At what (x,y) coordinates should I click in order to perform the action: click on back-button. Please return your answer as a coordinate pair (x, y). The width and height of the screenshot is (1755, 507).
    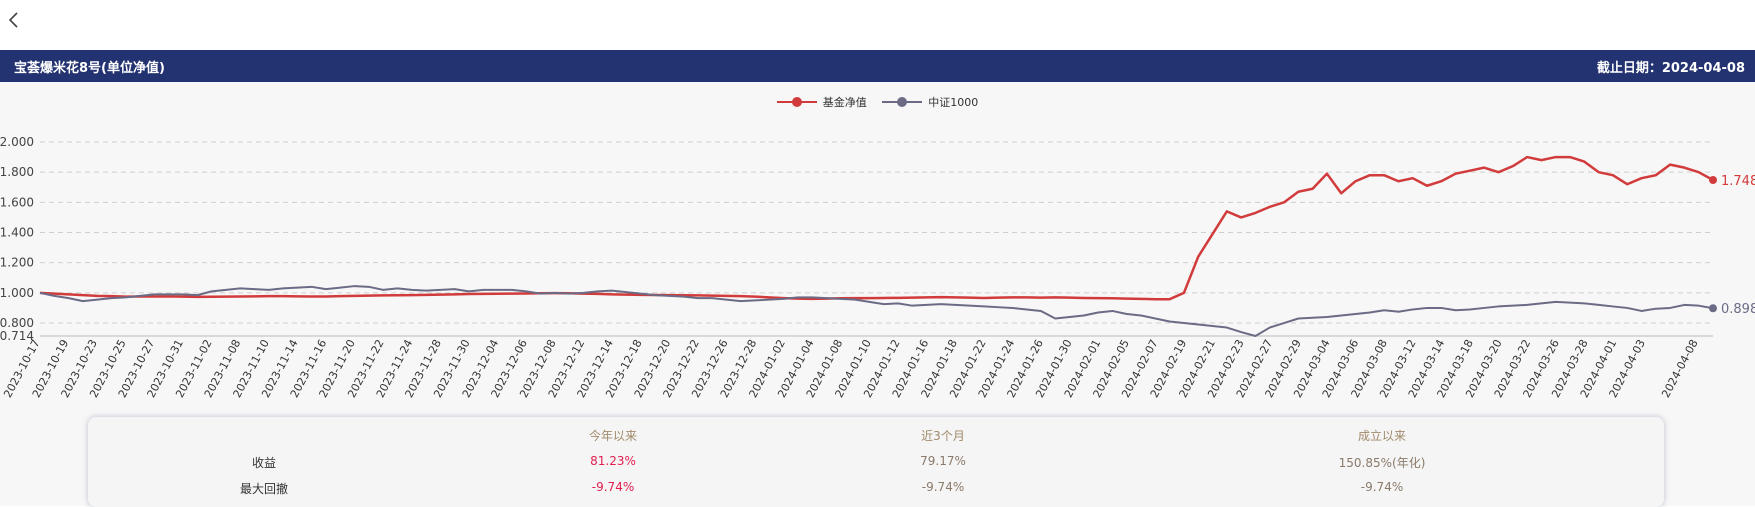
    Looking at the image, I should click on (16, 23).